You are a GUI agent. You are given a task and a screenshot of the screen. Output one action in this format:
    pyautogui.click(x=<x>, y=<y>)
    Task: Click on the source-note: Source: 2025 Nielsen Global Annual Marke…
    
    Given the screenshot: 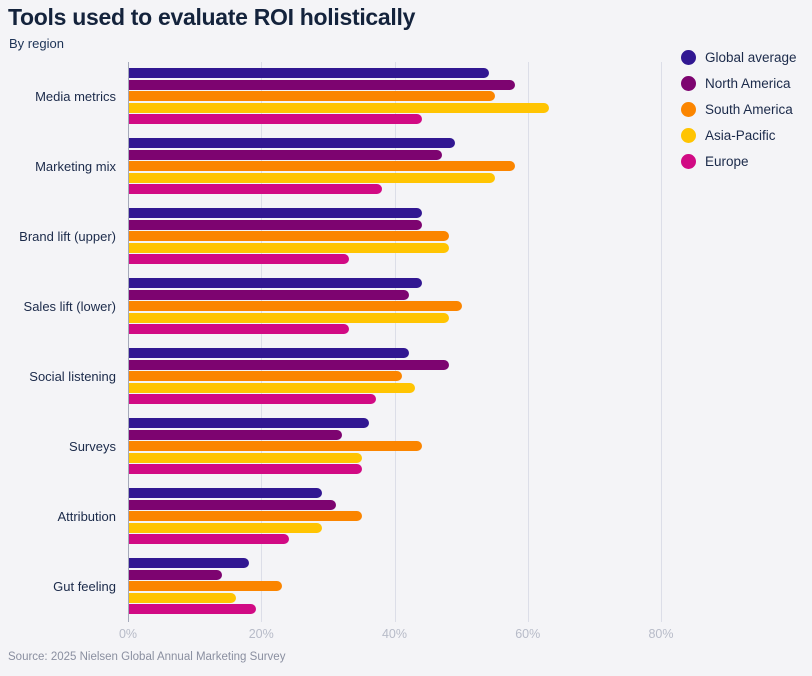 What is the action you would take?
    pyautogui.click(x=147, y=657)
    